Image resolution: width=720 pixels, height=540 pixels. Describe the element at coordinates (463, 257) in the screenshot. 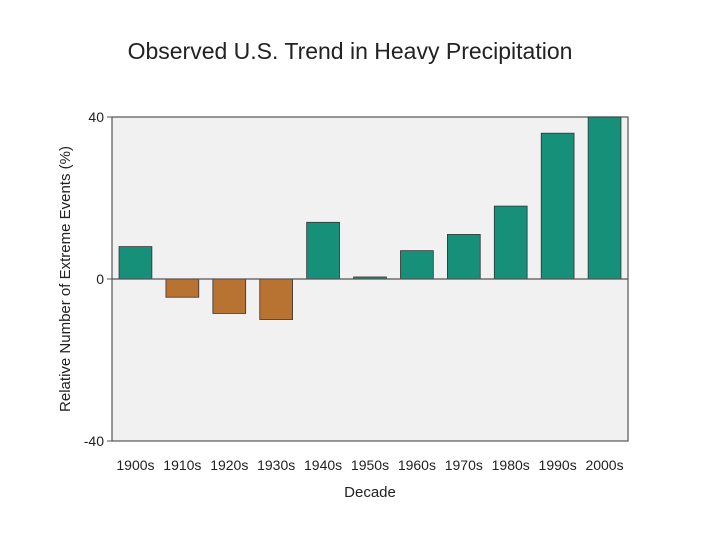

I see `bar-1970s` at that location.